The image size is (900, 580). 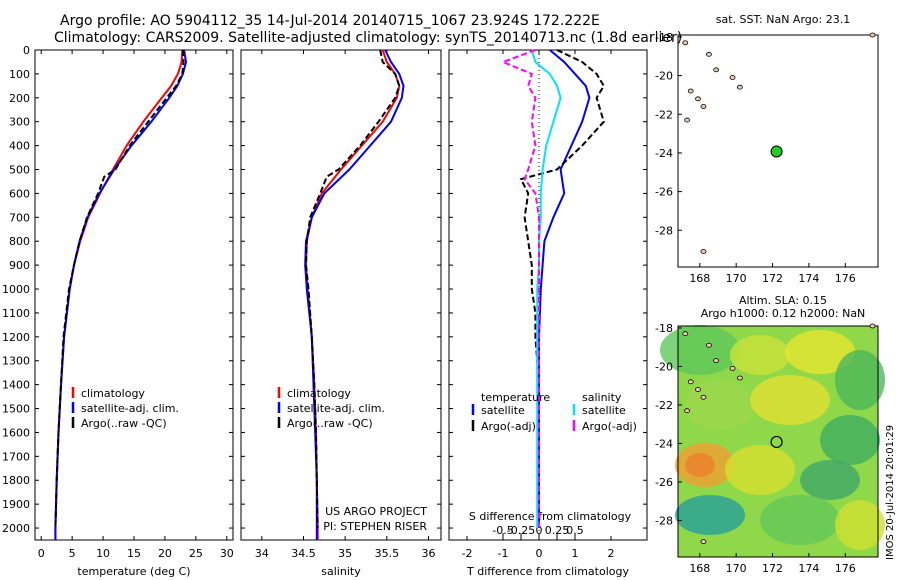 I want to click on x-tick-label: 2, so click(x=611, y=553).